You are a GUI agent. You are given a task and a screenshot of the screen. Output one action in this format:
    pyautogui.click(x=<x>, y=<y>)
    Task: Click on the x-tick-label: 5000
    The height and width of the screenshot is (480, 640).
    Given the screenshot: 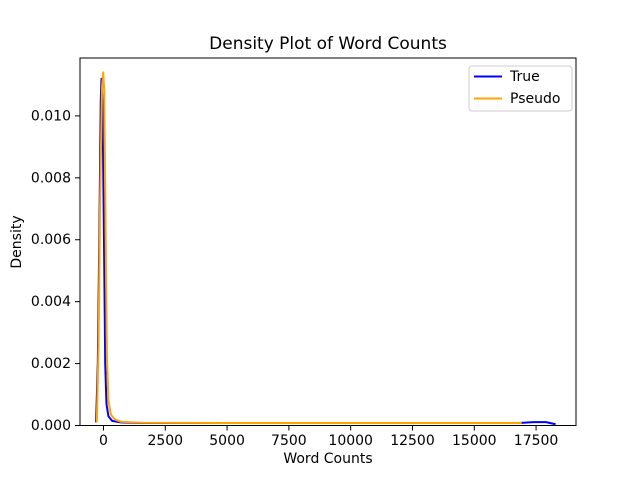 What is the action you would take?
    pyautogui.click(x=227, y=441)
    